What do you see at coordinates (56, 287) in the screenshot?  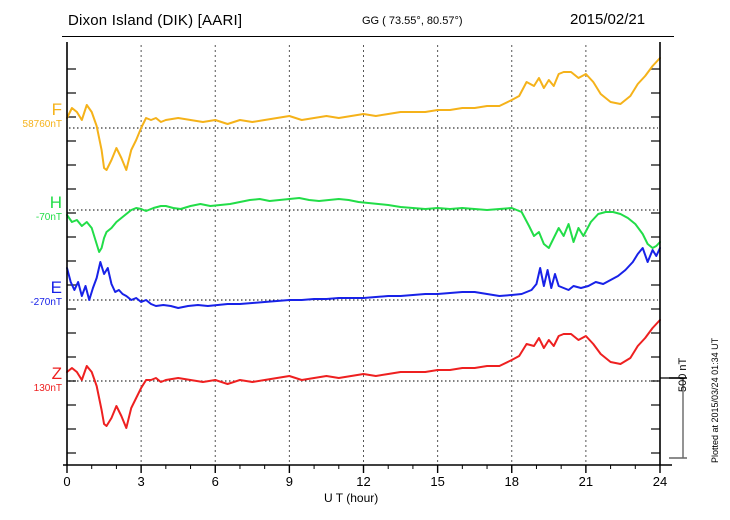 I see `component-letter-E: E` at bounding box center [56, 287].